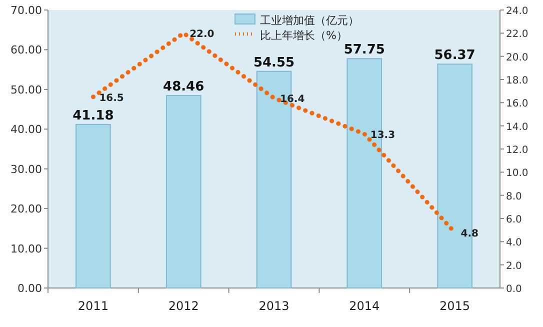 The image size is (543, 327). Describe the element at coordinates (364, 50) in the screenshot. I see `data-label: 57.75` at that location.